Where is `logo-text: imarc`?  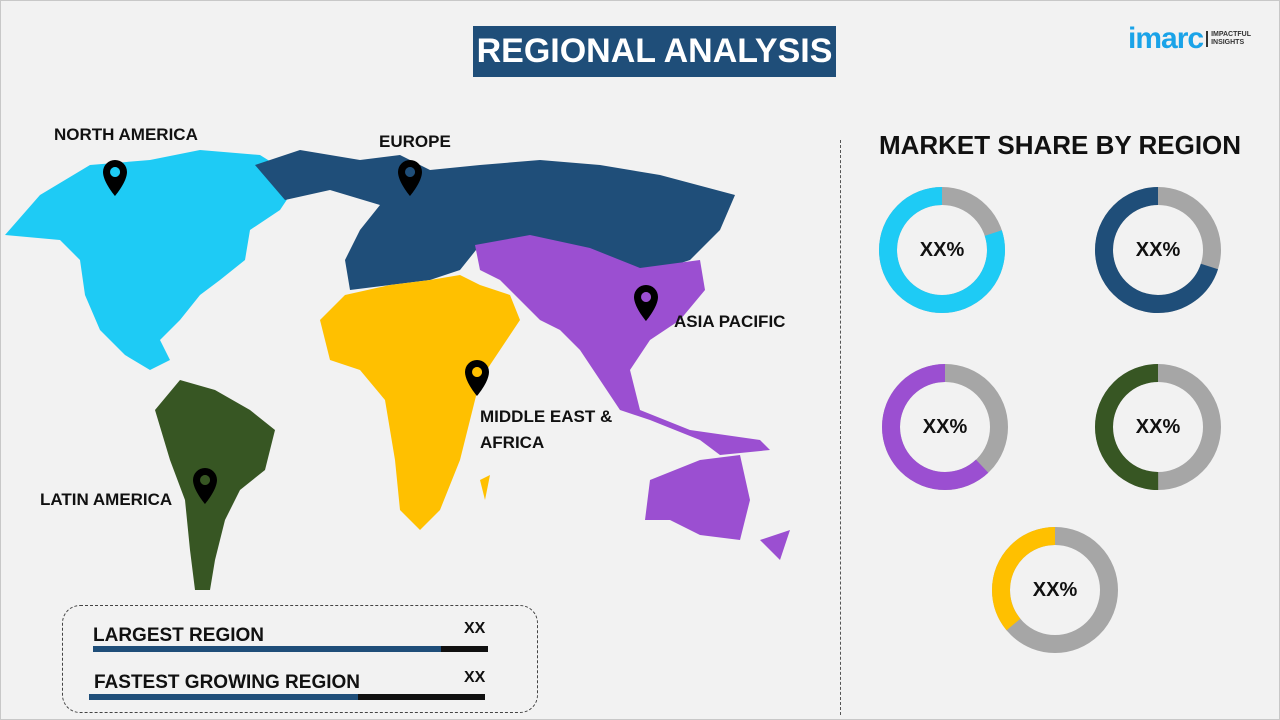
logo-text: imarc is located at coordinates (1166, 38).